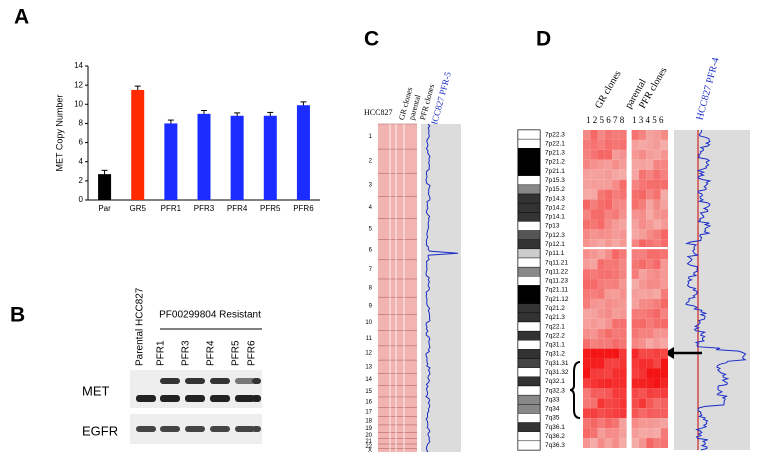  I want to click on y-tick-label: 6, so click(81, 142).